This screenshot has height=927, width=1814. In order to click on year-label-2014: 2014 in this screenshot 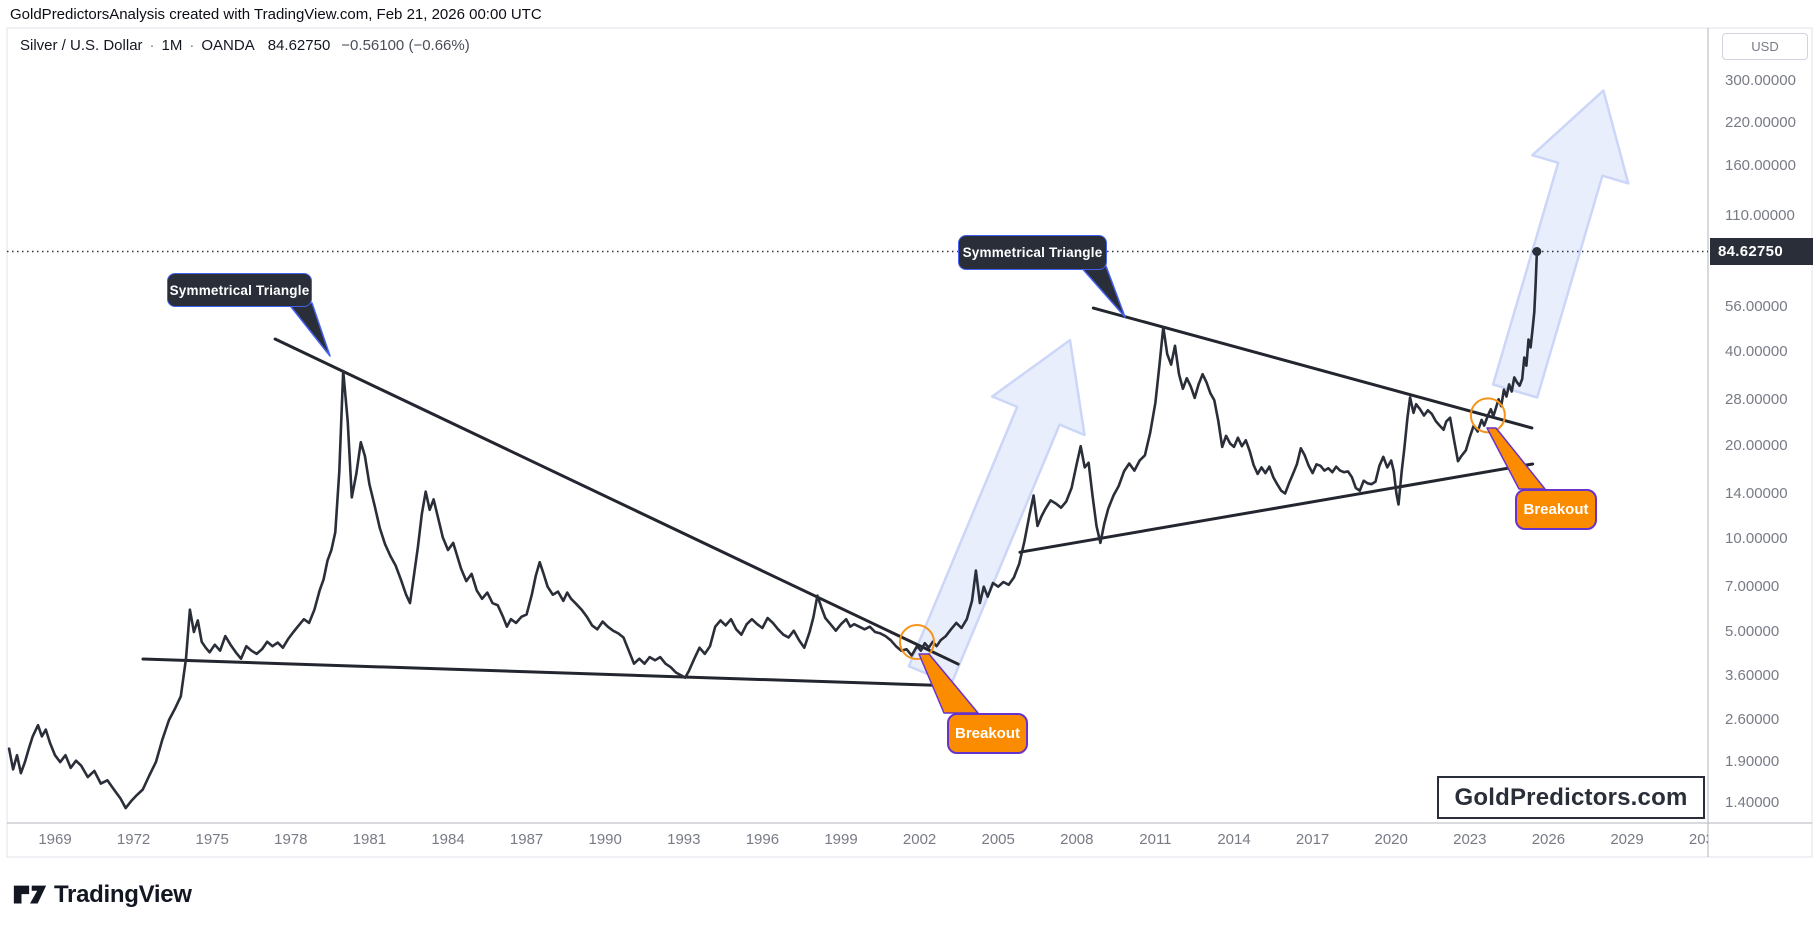, I will do `click(1234, 839)`.